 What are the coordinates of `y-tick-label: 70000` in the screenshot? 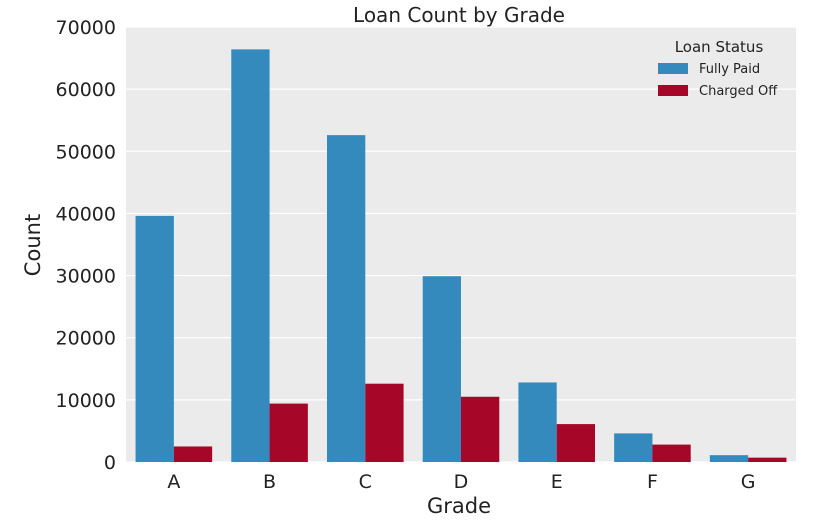 It's located at (86, 28).